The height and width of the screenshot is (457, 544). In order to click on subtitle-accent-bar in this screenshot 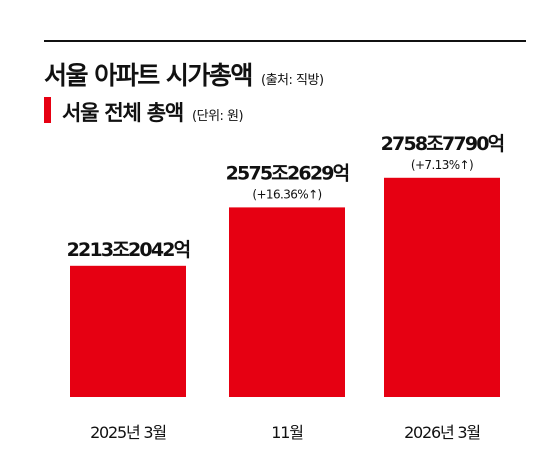, I will do `click(47, 110)`.